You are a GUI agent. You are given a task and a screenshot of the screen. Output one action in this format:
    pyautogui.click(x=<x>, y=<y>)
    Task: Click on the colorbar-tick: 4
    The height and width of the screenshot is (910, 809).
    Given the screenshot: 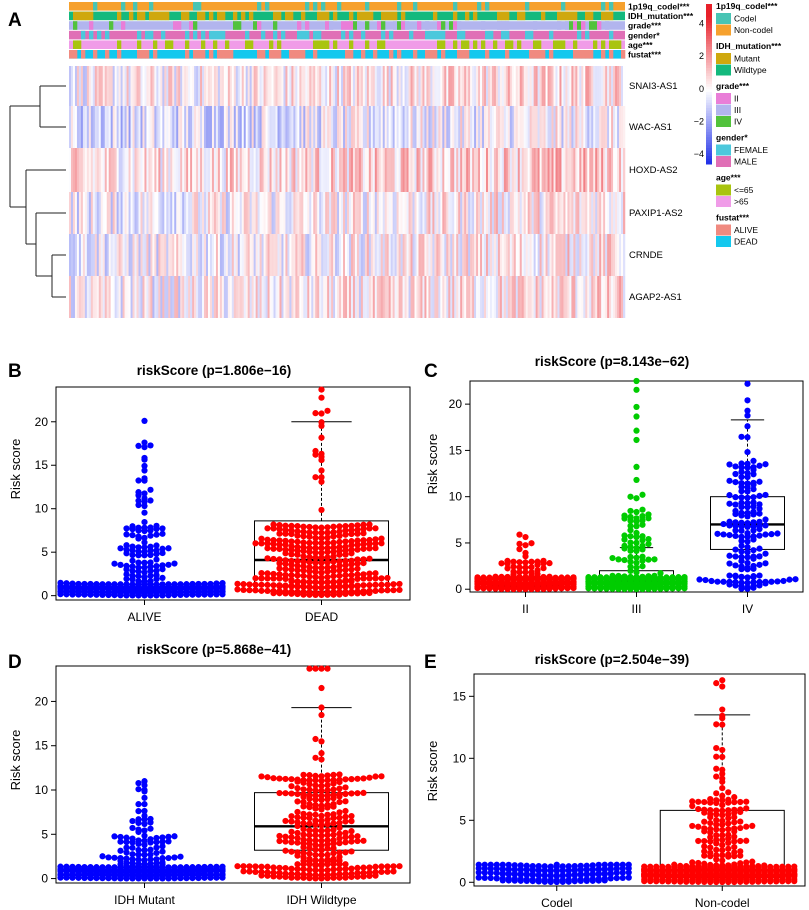 What is the action you would take?
    pyautogui.click(x=701, y=24)
    